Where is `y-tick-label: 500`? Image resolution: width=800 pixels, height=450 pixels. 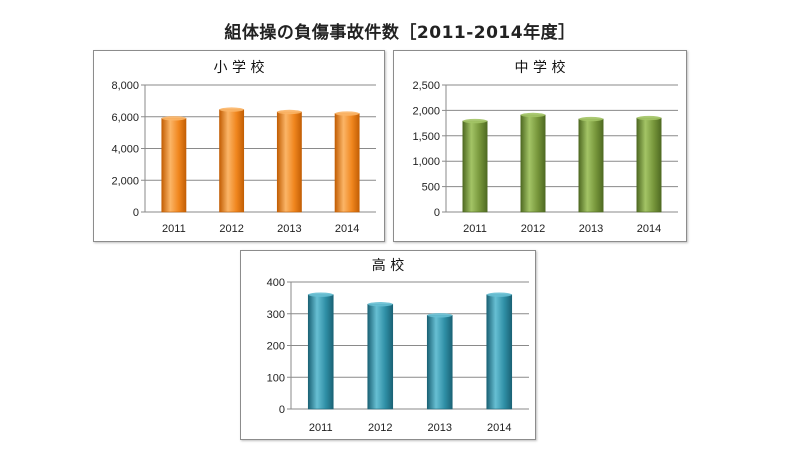
y-tick-label: 500 is located at coordinates (431, 188).